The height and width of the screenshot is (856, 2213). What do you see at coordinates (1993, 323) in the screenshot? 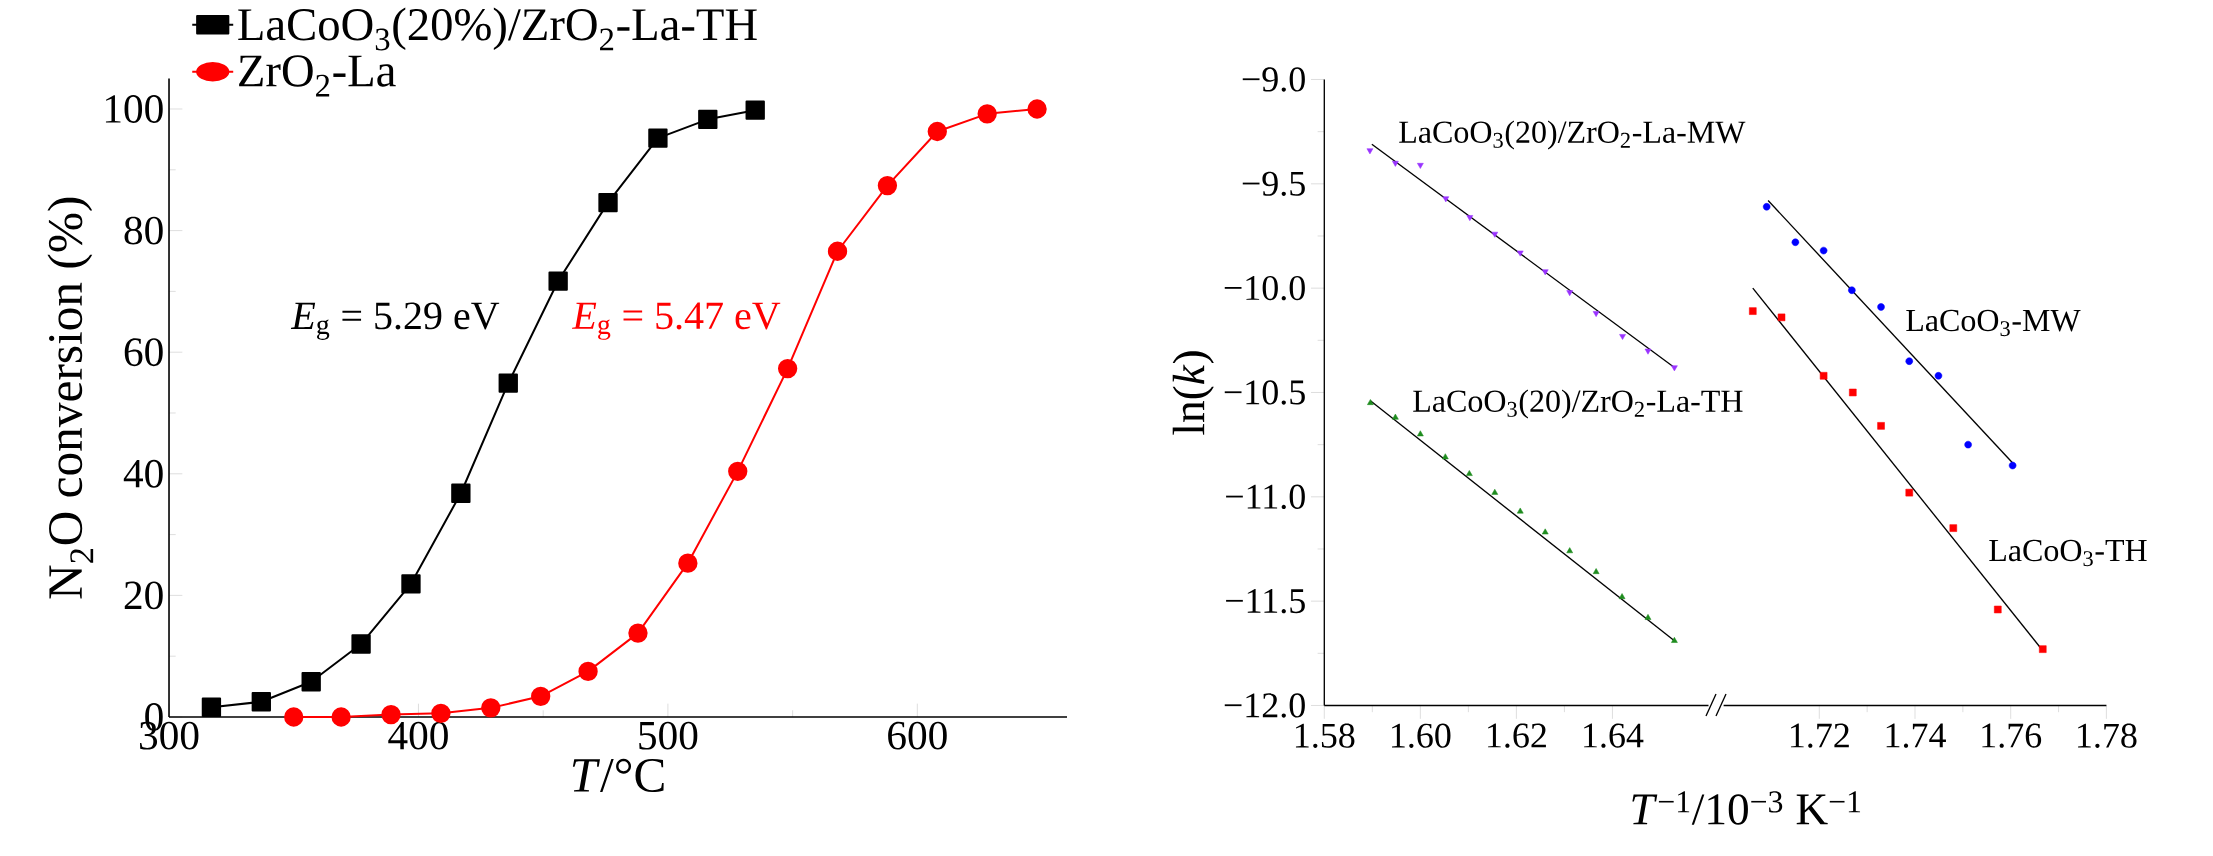
I see `series-label: LaCoO$_{3}$-MW` at bounding box center [1993, 323].